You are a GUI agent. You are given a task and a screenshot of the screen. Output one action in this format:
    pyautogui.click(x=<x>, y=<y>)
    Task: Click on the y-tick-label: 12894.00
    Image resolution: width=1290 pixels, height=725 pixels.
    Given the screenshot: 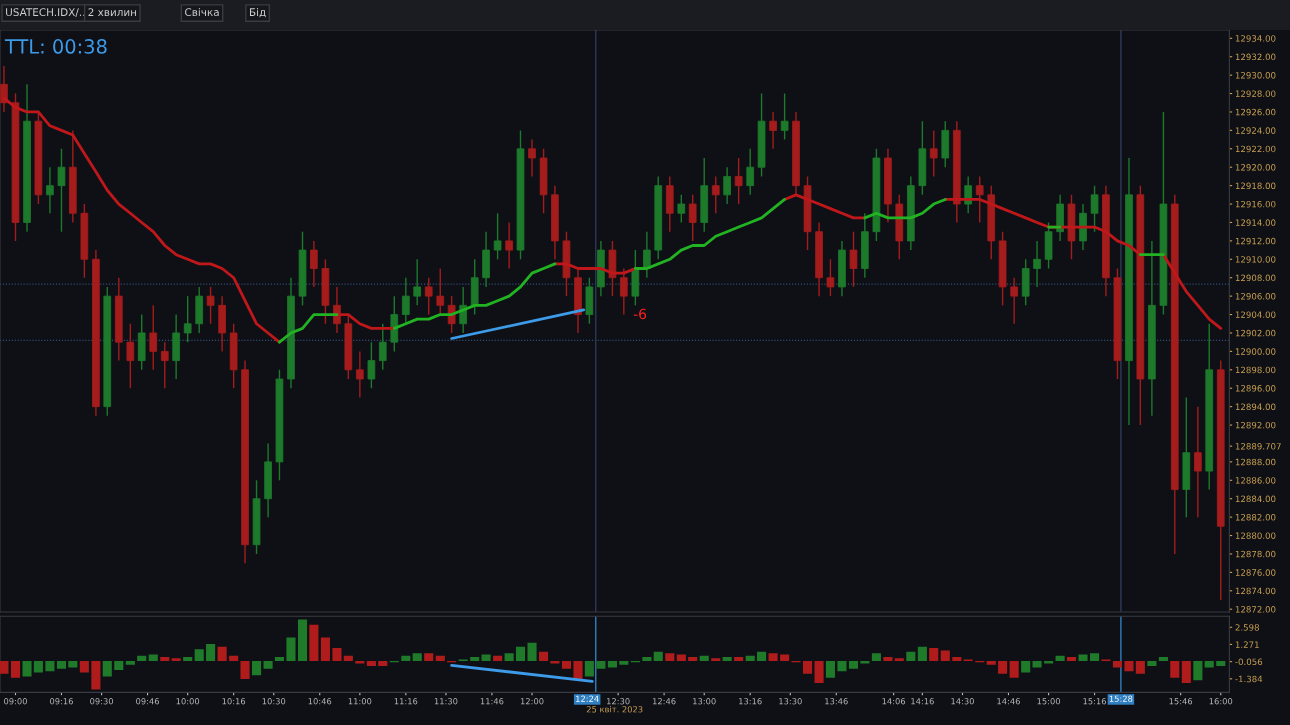 What is the action you would take?
    pyautogui.click(x=1255, y=407)
    